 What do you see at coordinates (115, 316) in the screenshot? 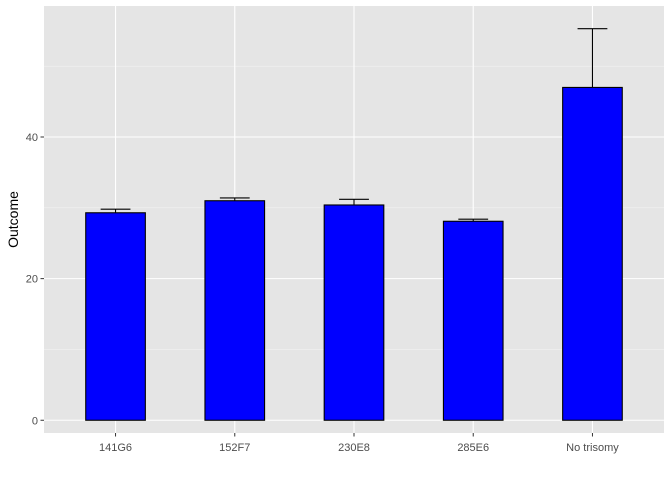
I see `bar-141g6` at bounding box center [115, 316].